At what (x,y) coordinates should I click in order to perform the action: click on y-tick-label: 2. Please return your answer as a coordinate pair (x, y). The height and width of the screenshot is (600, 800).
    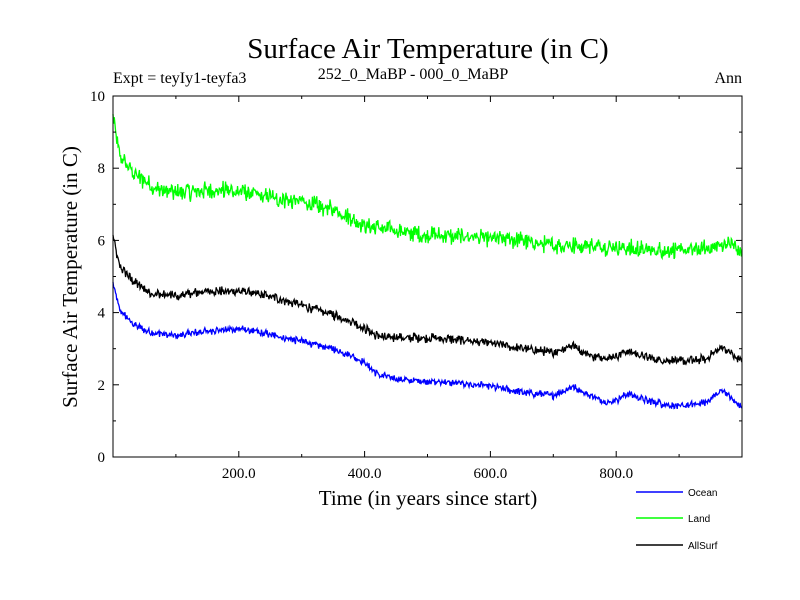
    Looking at the image, I should click on (102, 386).